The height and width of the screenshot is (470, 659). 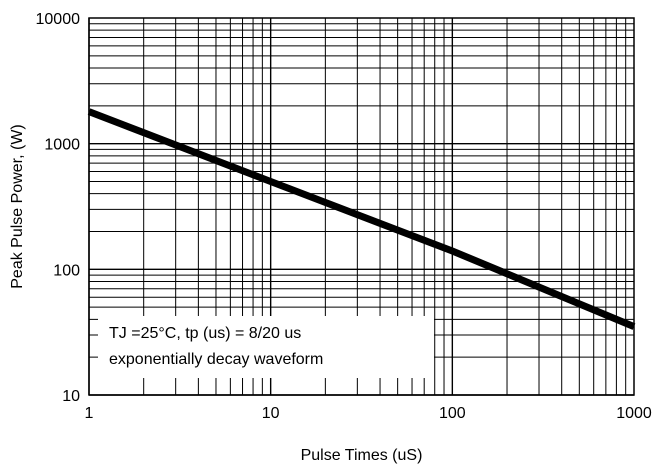 I want to click on annotation-line-1: TJ =25°C, tp (us) = 8/20 us, so click(x=205, y=333).